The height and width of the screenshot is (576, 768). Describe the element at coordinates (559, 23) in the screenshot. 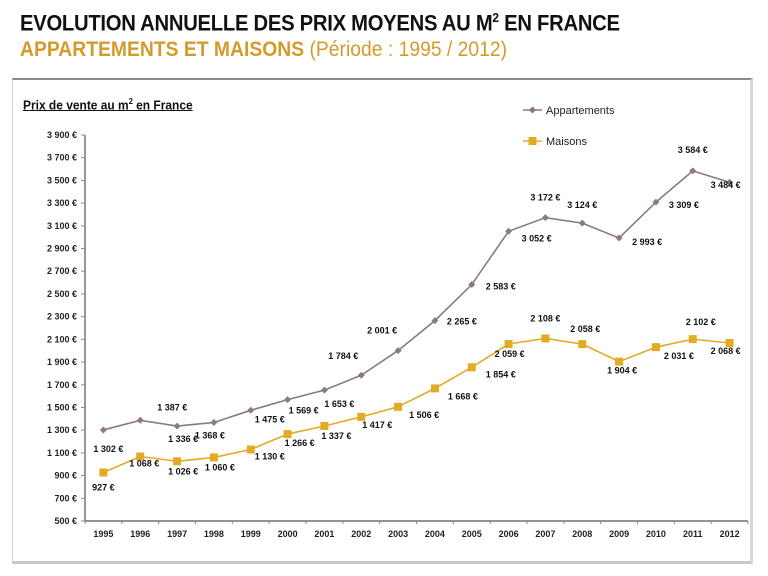

I see `page-title-end: EN FRANCE` at that location.